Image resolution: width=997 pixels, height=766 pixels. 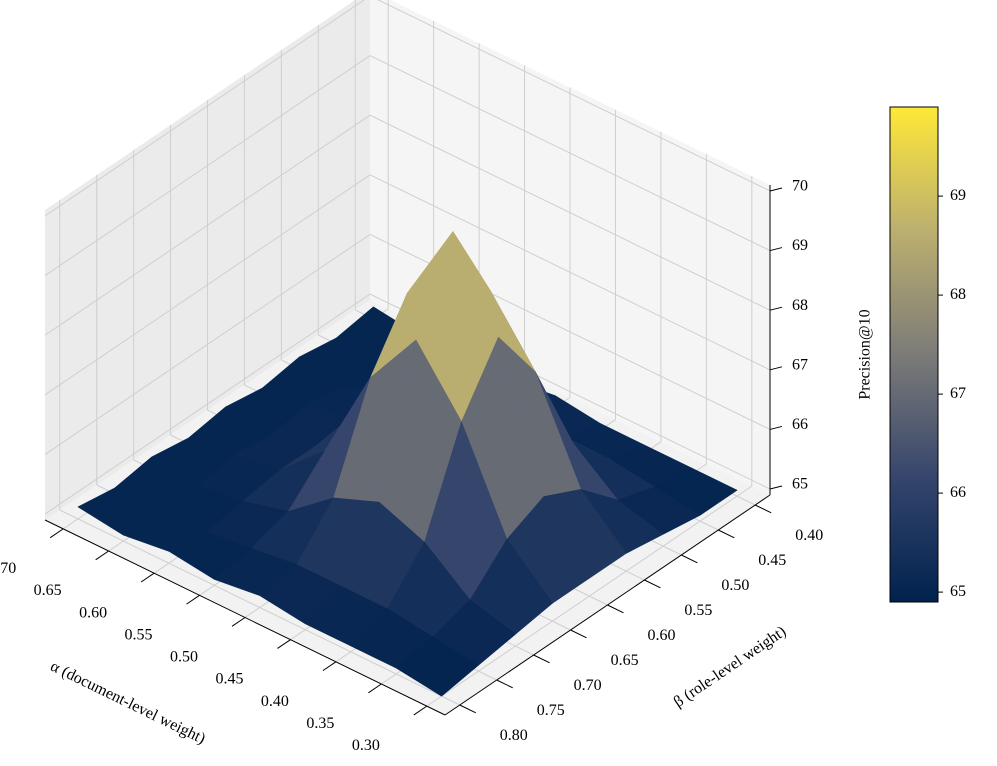 What do you see at coordinates (958, 294) in the screenshot?
I see `colorbar-tick-label: 68` at bounding box center [958, 294].